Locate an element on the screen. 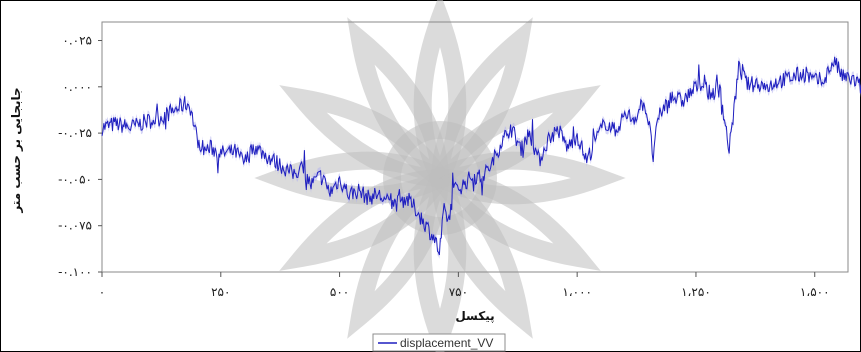 This screenshot has height=352, width=861. y-tick-label: -۰.۰۵۰ is located at coordinates (75, 179).